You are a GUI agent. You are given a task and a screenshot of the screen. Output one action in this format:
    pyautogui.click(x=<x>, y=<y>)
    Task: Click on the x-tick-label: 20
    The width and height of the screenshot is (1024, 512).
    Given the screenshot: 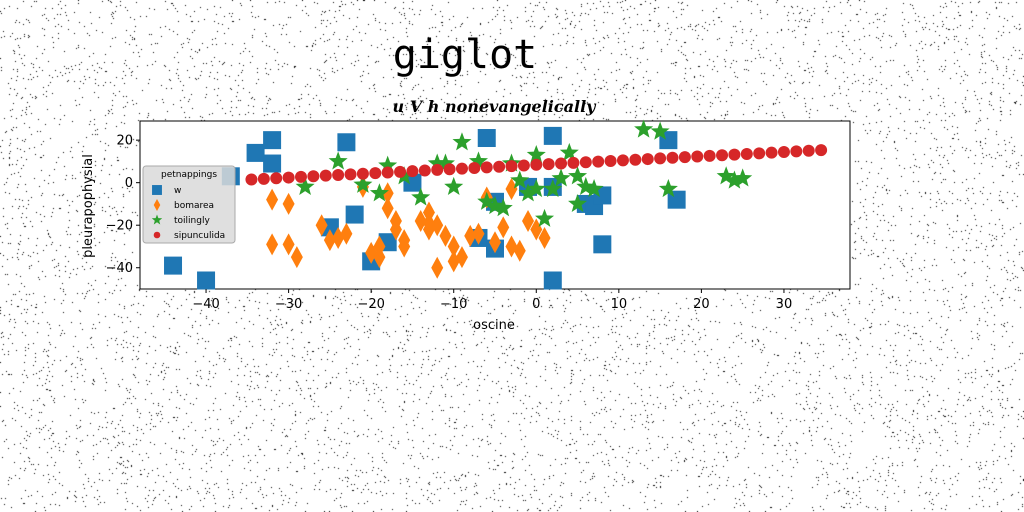 What is the action you would take?
    pyautogui.click(x=701, y=304)
    